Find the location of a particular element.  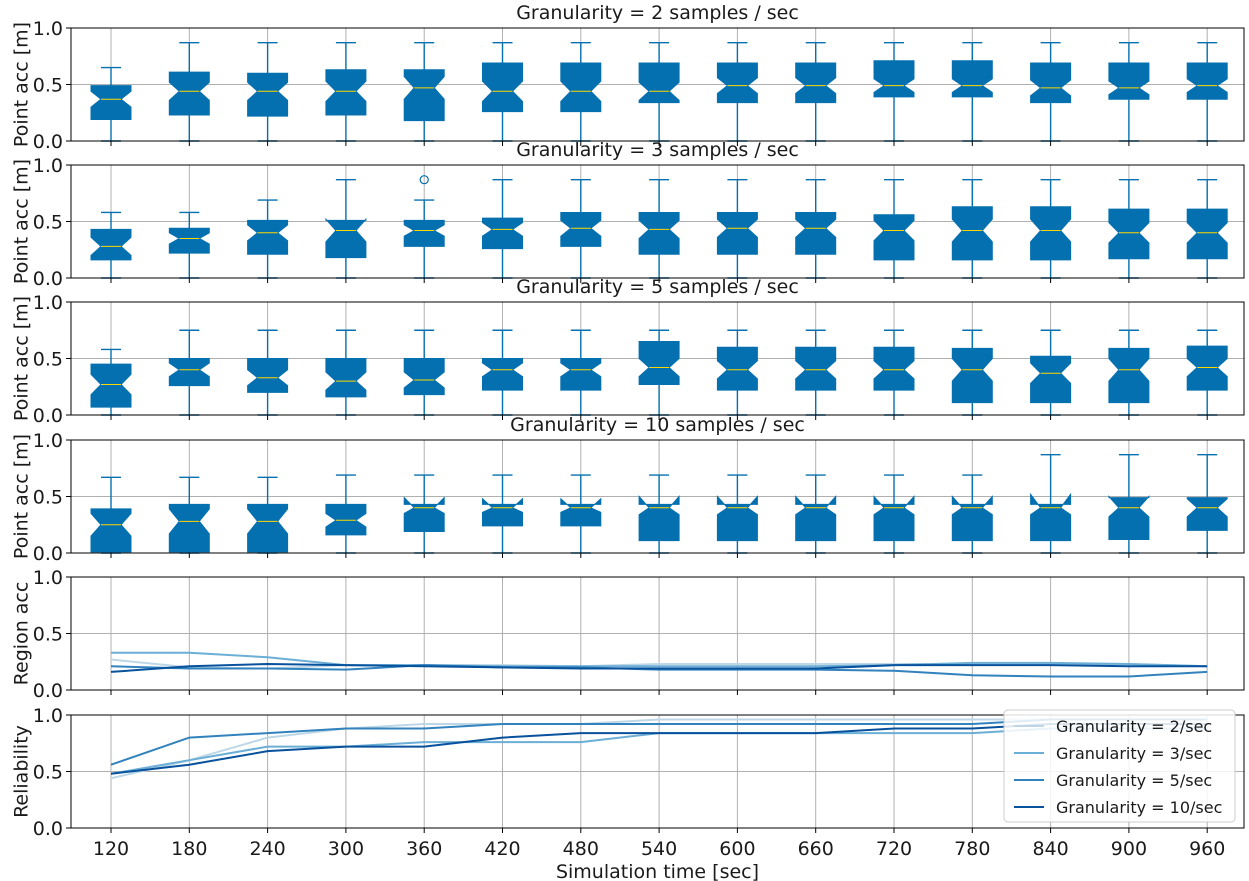

panel-title: Granularity = 3 samples / sec is located at coordinates (657, 150).